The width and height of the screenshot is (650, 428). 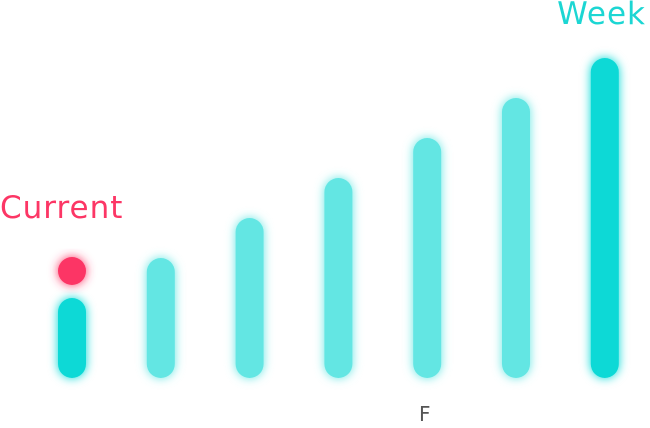 What do you see at coordinates (601, 16) in the screenshot?
I see `week-label: Week` at bounding box center [601, 16].